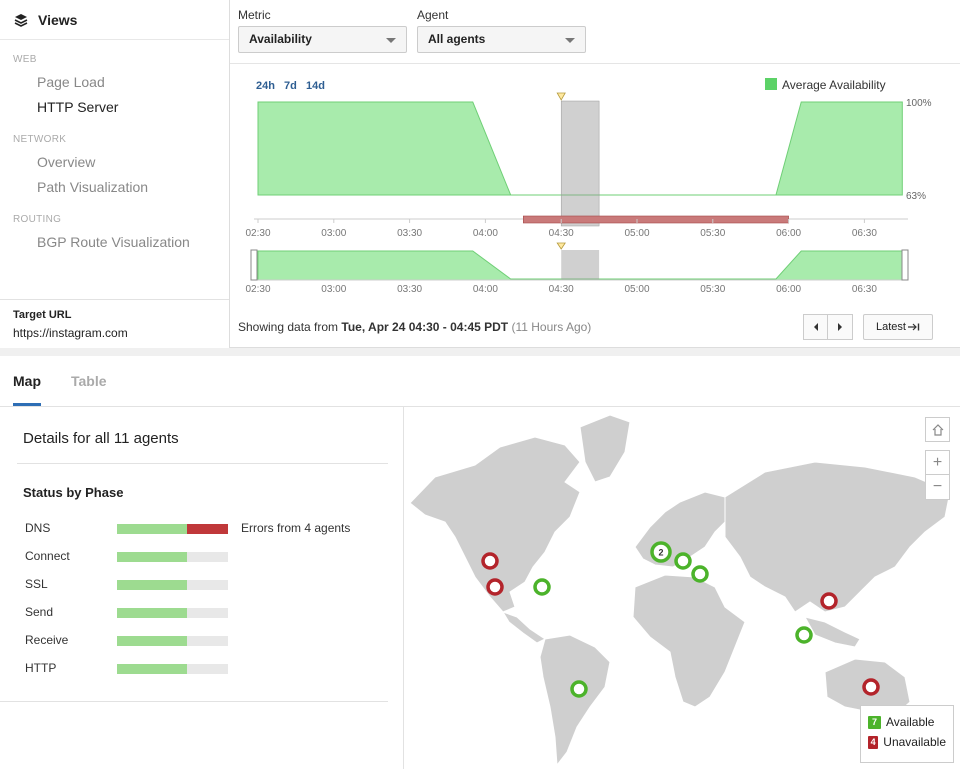 The width and height of the screenshot is (960, 769). I want to click on caret-right-icon, so click(840, 327).